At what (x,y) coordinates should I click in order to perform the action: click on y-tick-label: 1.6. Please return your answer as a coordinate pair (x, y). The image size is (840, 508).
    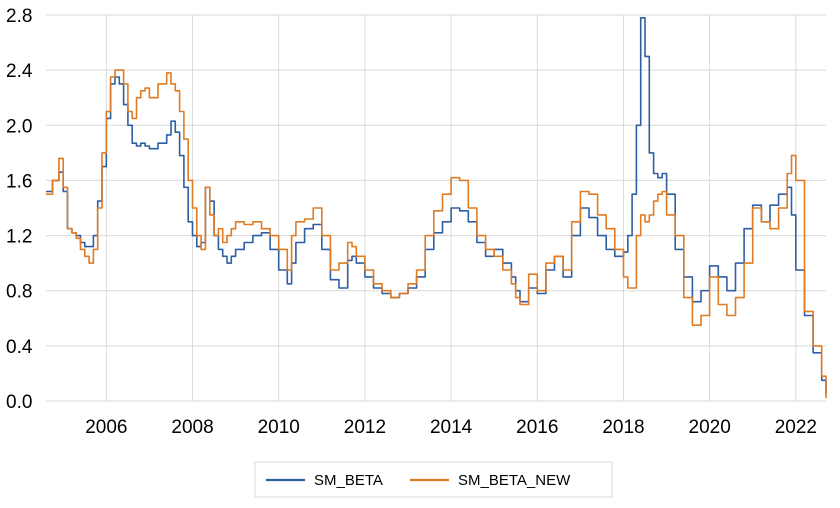
    Looking at the image, I should click on (19, 181).